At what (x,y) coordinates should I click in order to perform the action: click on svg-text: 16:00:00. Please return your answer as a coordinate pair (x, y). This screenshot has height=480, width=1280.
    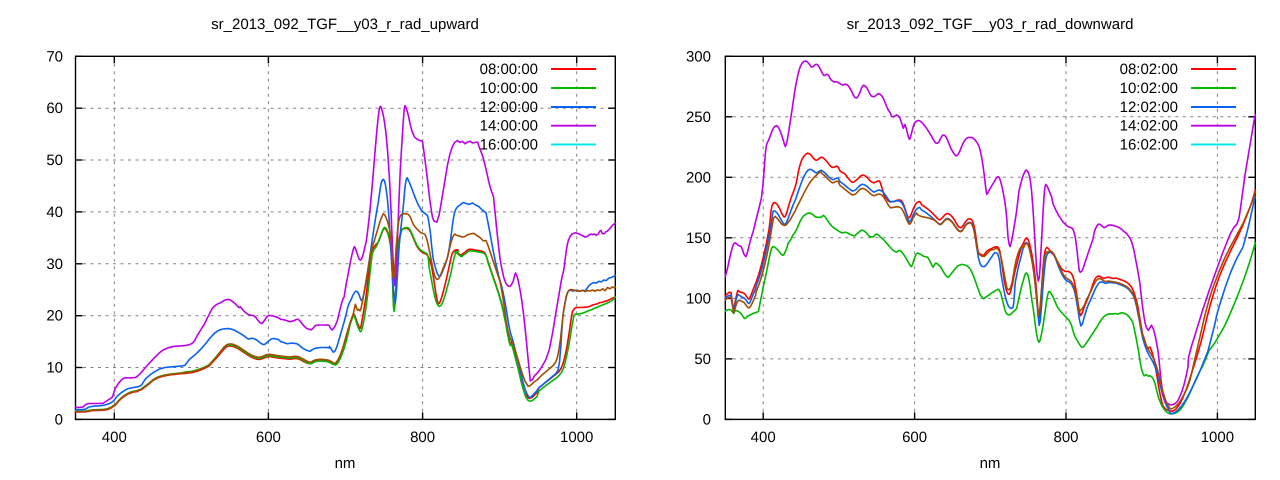
    Looking at the image, I should click on (509, 145).